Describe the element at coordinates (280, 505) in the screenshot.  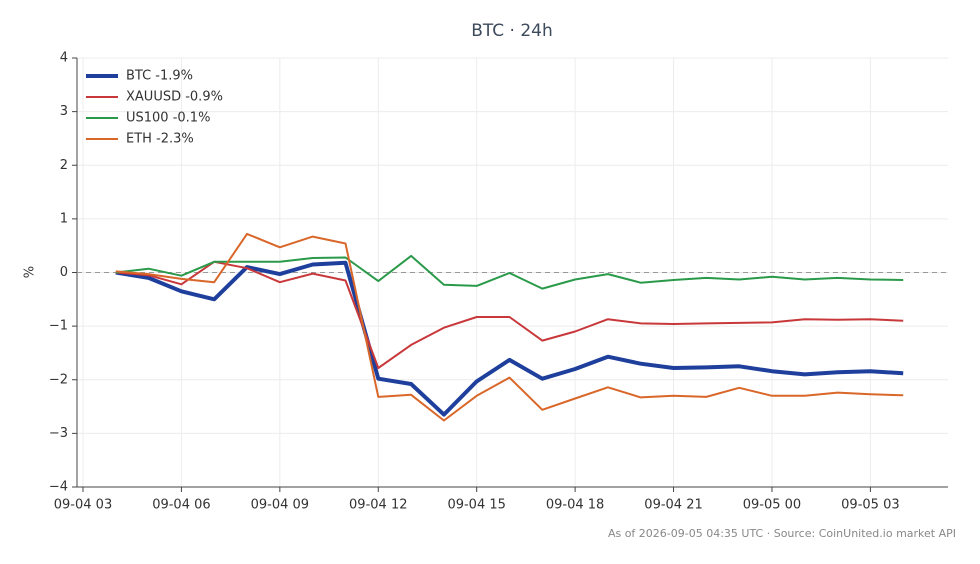
I see `x-tick-label: 09-04 09` at that location.